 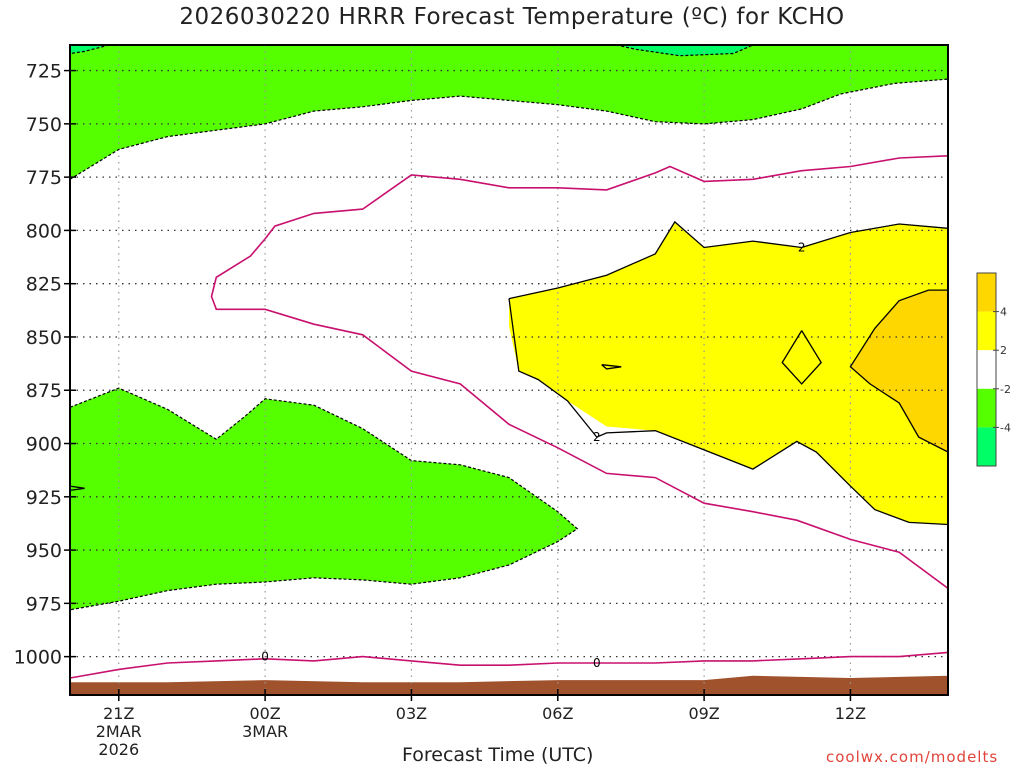 I want to click on colorbar-border, so click(x=986, y=369).